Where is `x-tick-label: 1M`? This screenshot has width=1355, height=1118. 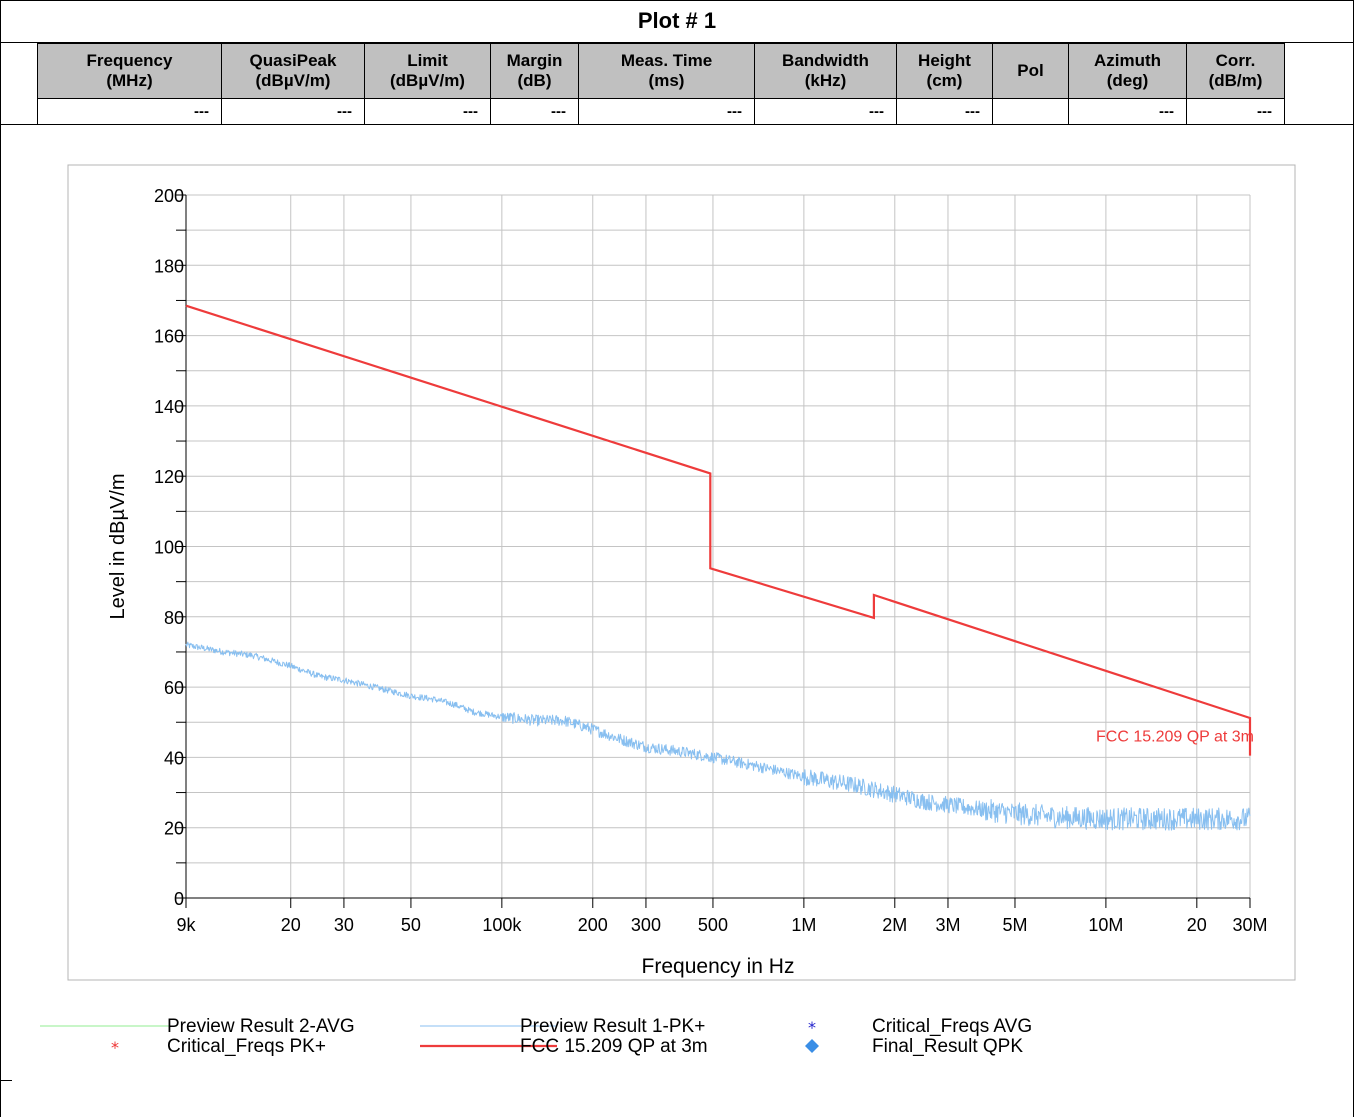
x-tick-label: 1M is located at coordinates (803, 925).